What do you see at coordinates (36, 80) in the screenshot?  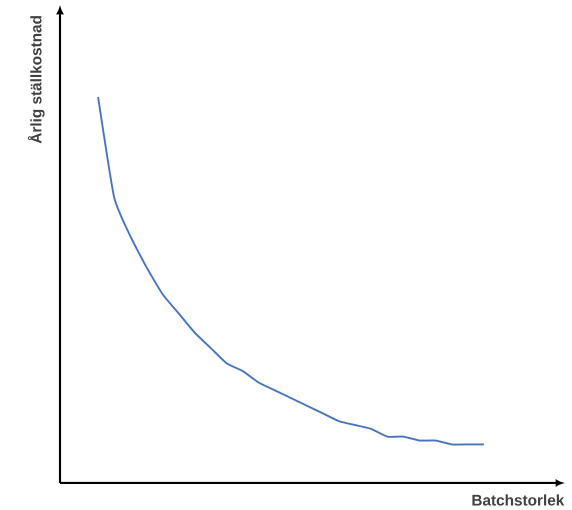 I see `y-axis-title: Årlig ställkostnad` at bounding box center [36, 80].